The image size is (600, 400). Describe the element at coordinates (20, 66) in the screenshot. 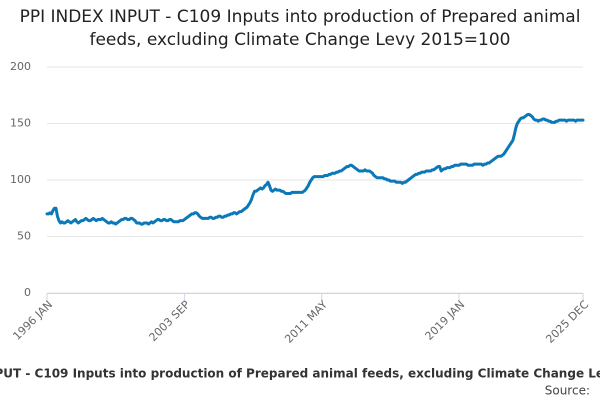

I see `y-tick-label: 200` at that location.